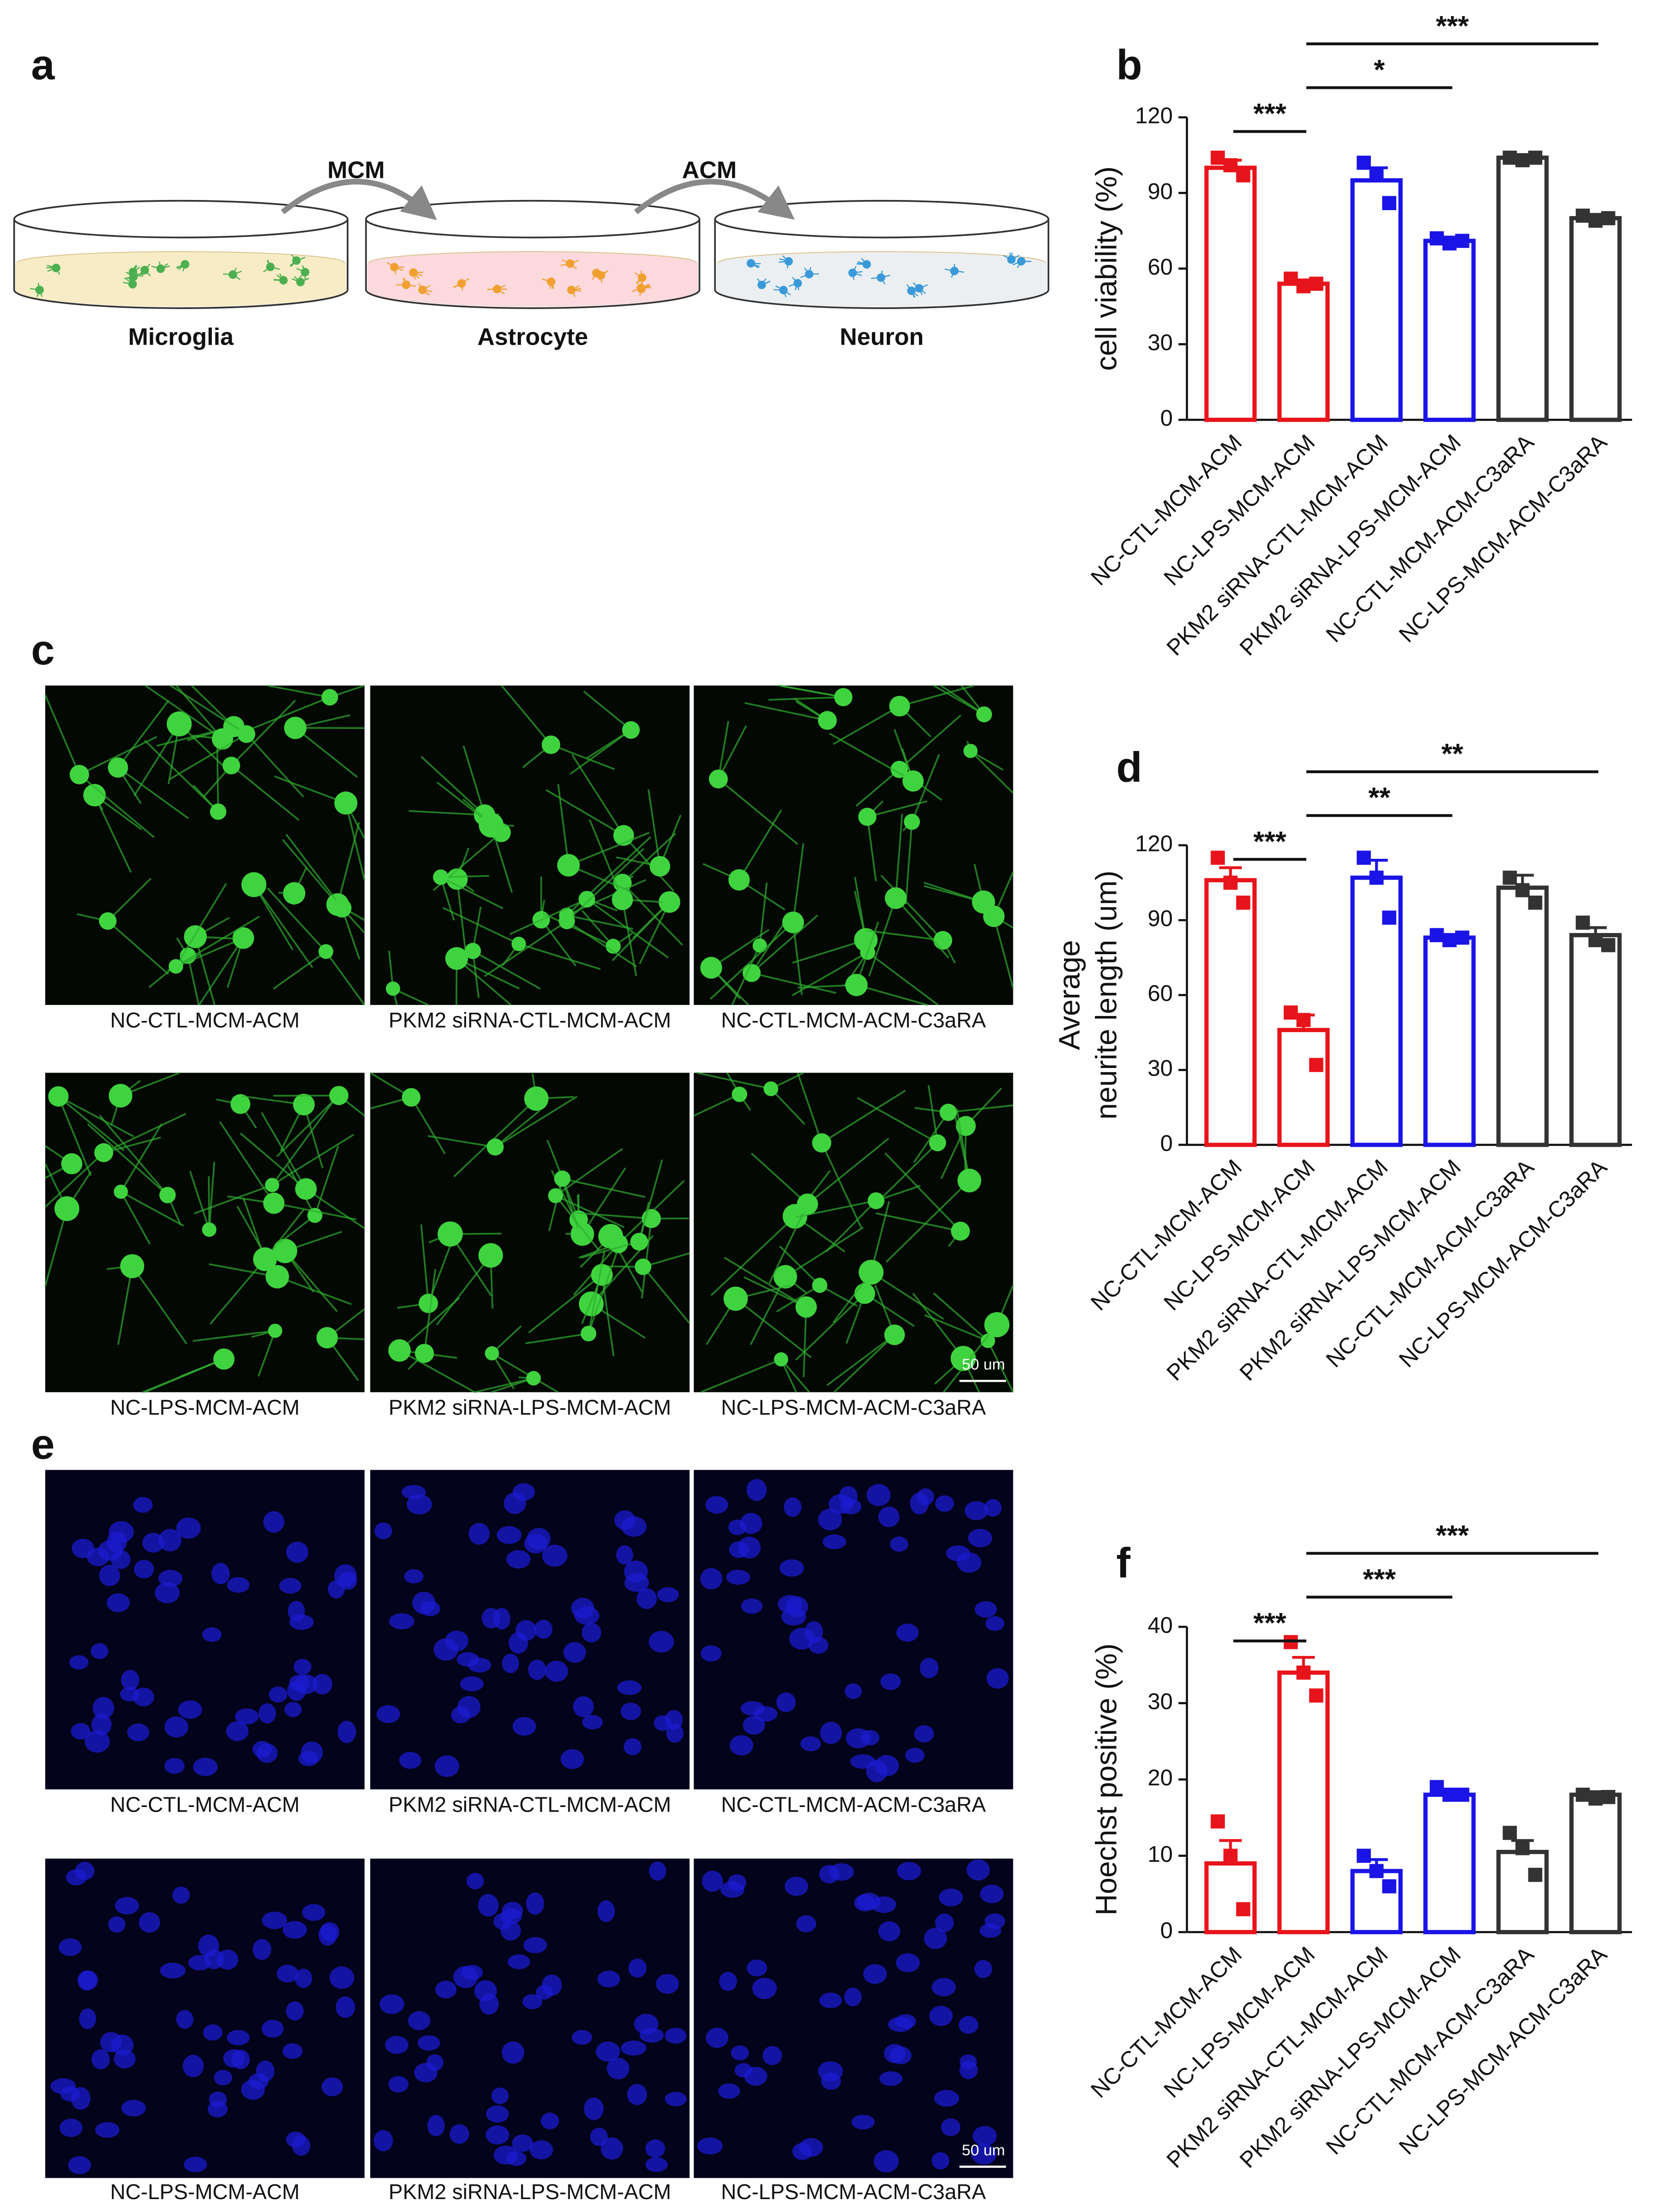 The width and height of the screenshot is (1673, 2212). What do you see at coordinates (750, 263) in the screenshot?
I see `cell-icon` at bounding box center [750, 263].